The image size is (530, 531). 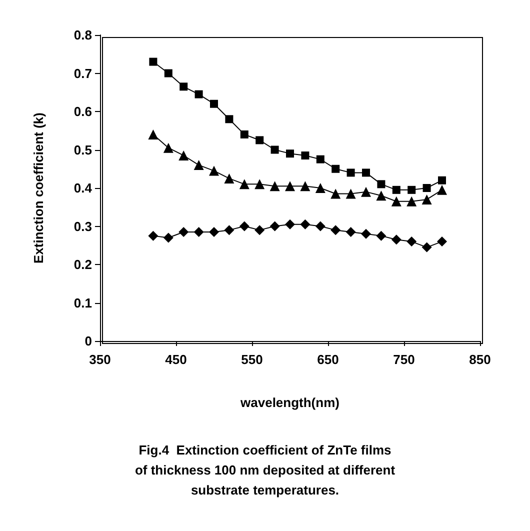 I want to click on y-axis-title: Extinction coefficient (k), so click(x=38, y=188).